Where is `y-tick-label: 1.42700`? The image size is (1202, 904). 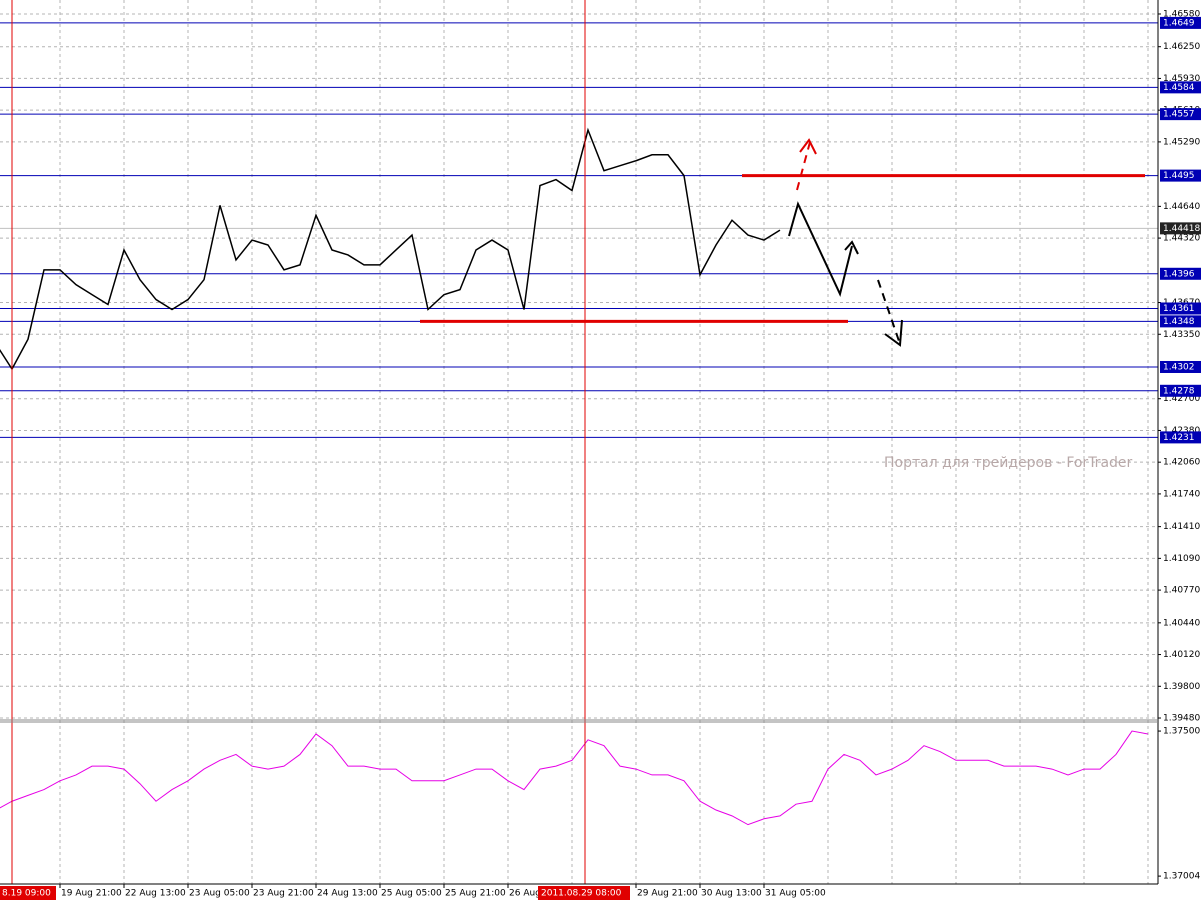 y-tick-label: 1.42700 is located at coordinates (1181, 399).